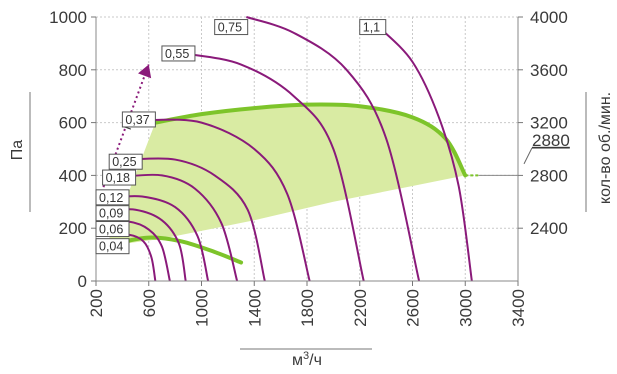 This screenshot has width=617, height=374. I want to click on y-axis-left-title: Па, so click(17, 150).